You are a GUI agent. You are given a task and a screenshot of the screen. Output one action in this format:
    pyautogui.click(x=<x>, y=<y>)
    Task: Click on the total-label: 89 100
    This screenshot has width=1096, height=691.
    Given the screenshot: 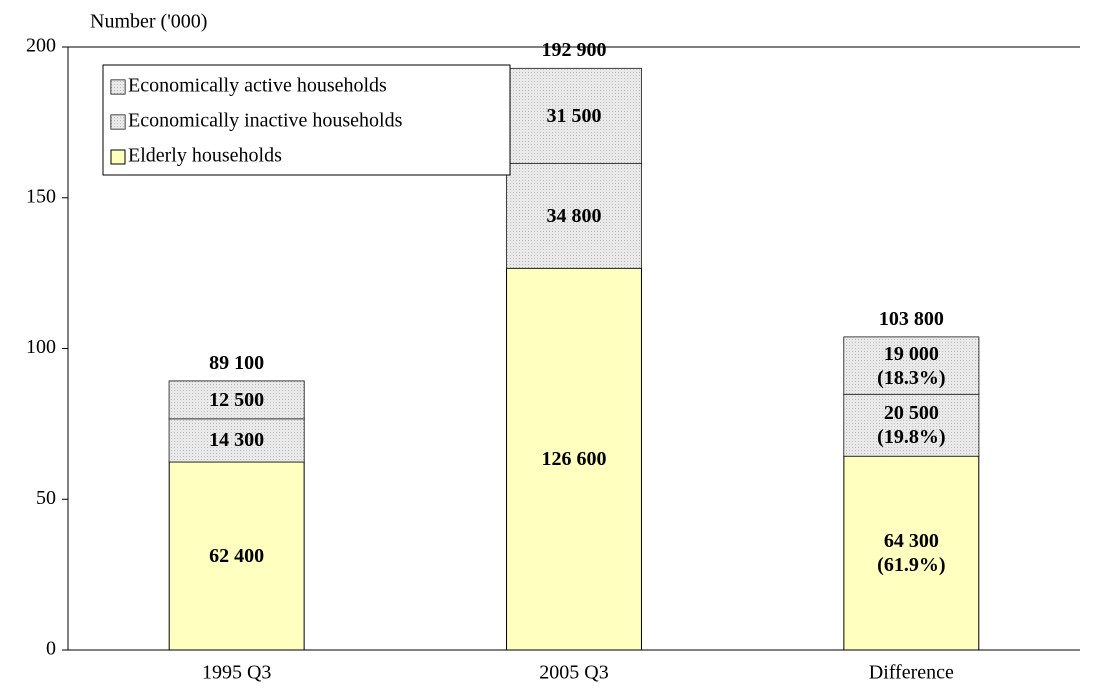 What is the action you would take?
    pyautogui.click(x=237, y=363)
    